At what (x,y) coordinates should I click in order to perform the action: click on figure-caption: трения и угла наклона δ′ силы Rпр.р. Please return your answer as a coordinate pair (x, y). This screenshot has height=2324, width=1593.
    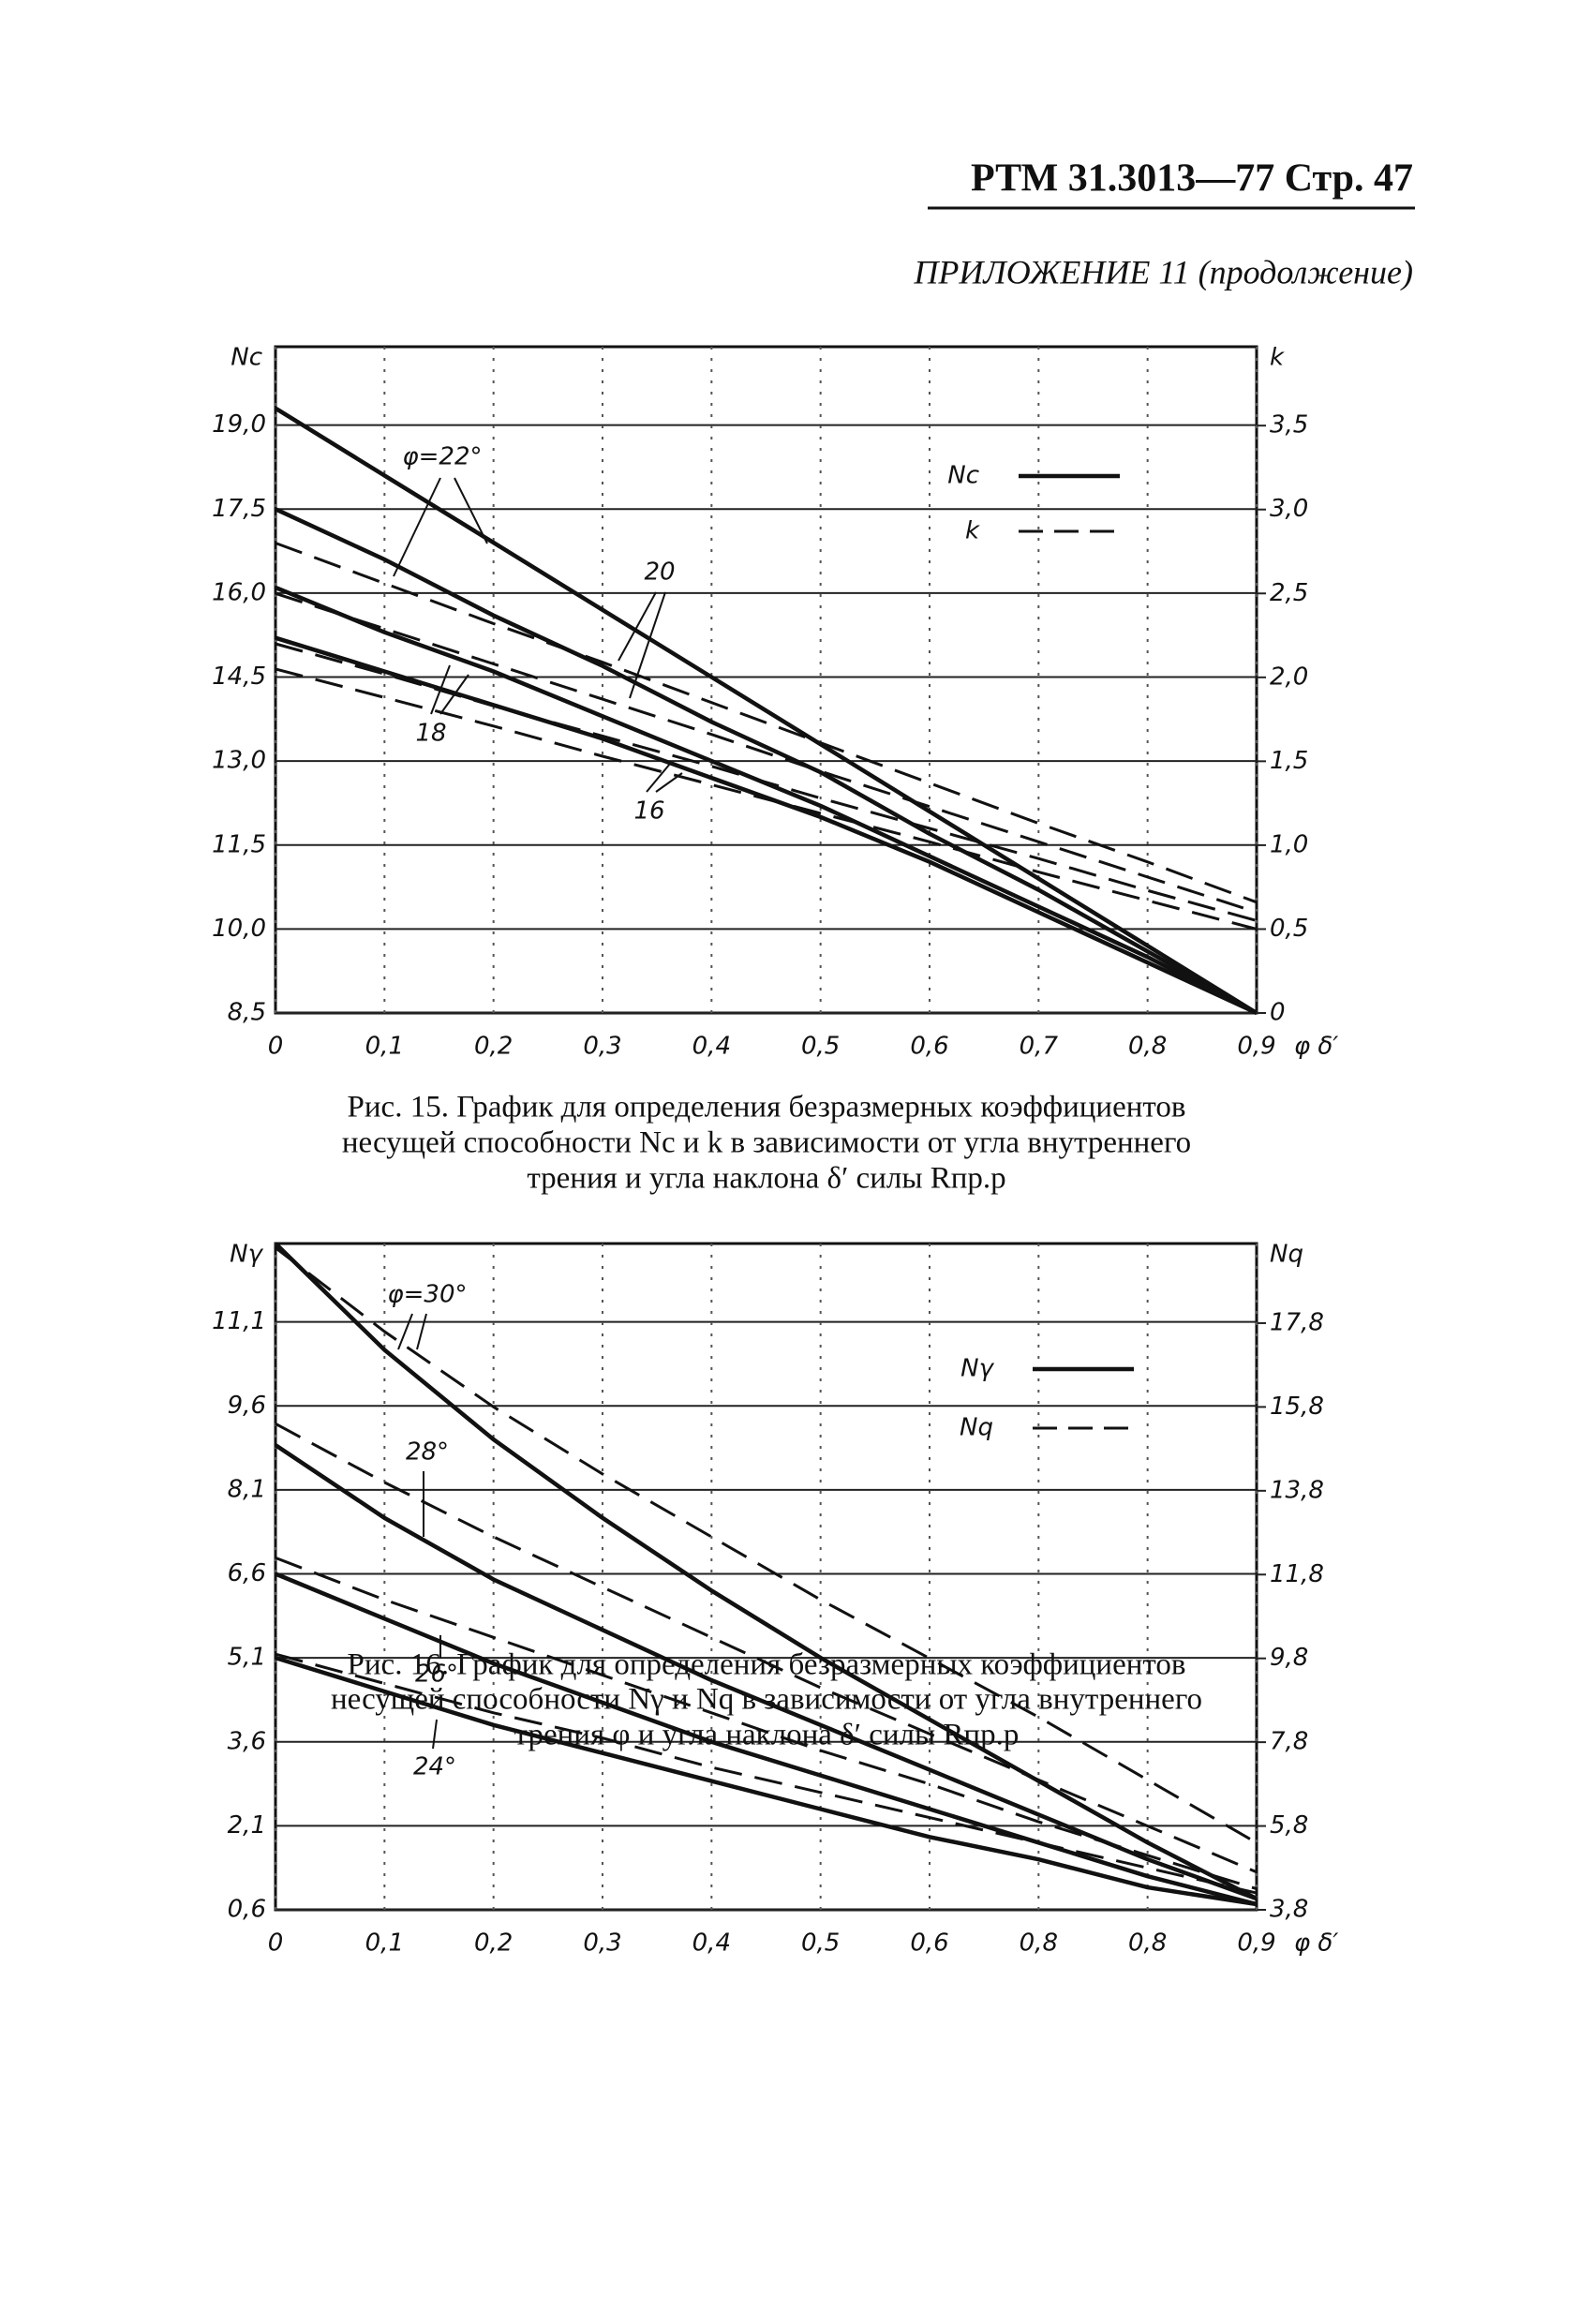
    Looking at the image, I should click on (766, 1179).